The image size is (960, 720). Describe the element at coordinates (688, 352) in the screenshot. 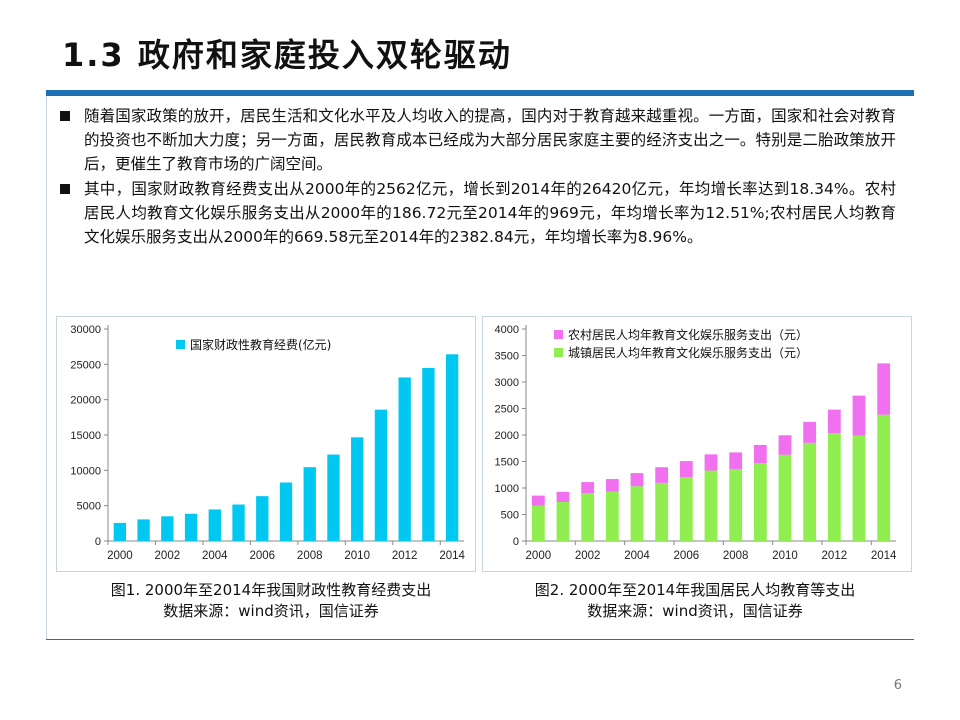

I see `legend-label: 城镇居民人均年教育文化娱乐服务支出（元）` at that location.